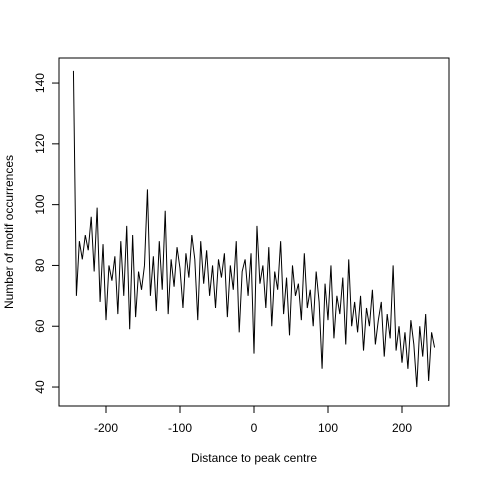  I want to click on x-tick-label: -200, so click(106, 428).